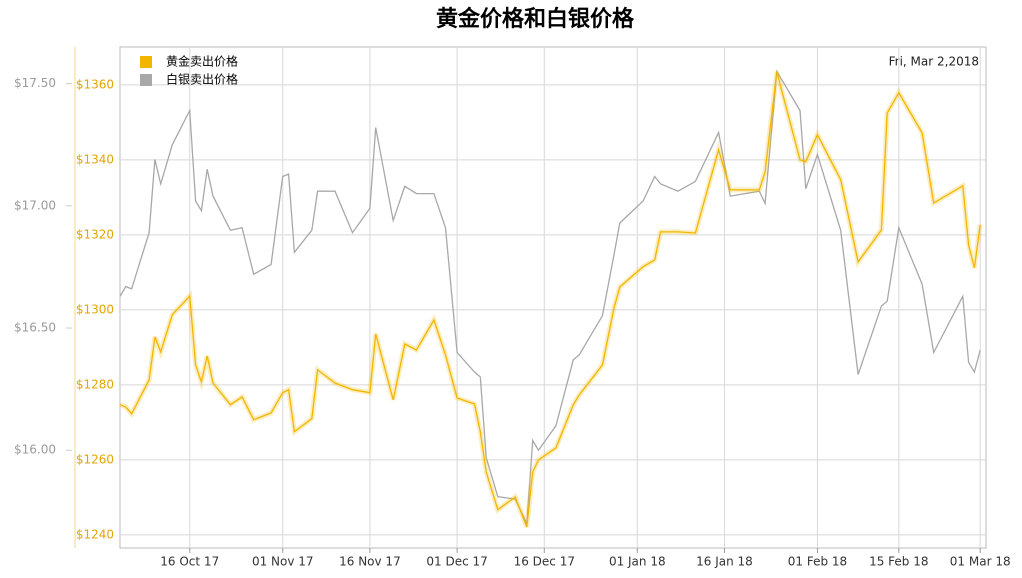  Describe the element at coordinates (535, 19) in the screenshot. I see `chart-title: 黄金价格和白银价格` at that location.